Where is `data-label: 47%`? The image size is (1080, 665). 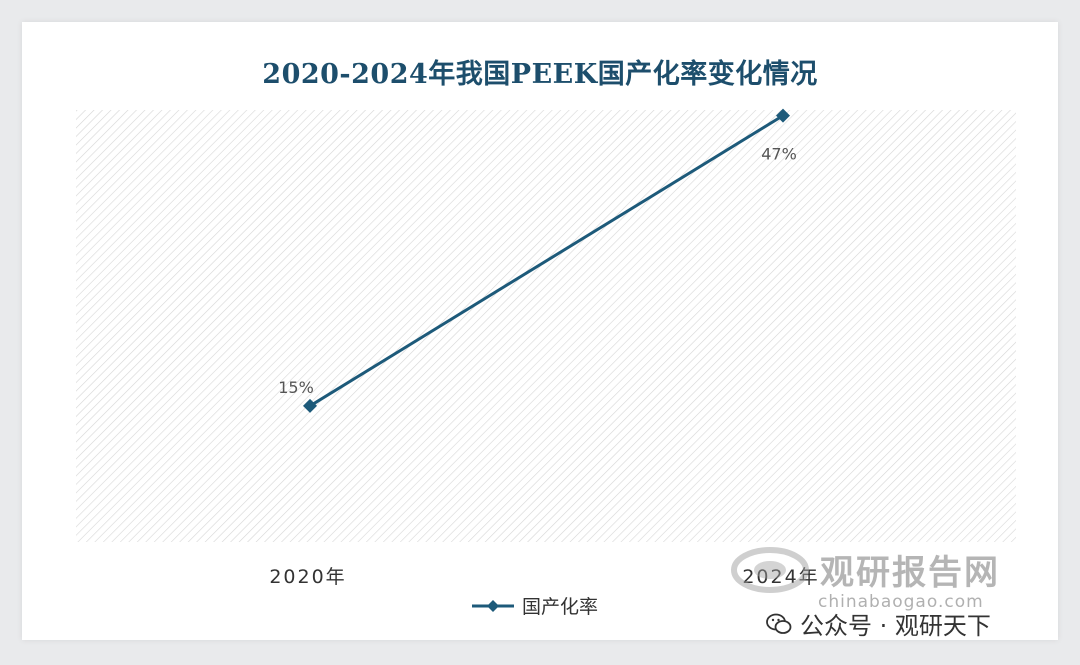 data-label: 47% is located at coordinates (779, 154).